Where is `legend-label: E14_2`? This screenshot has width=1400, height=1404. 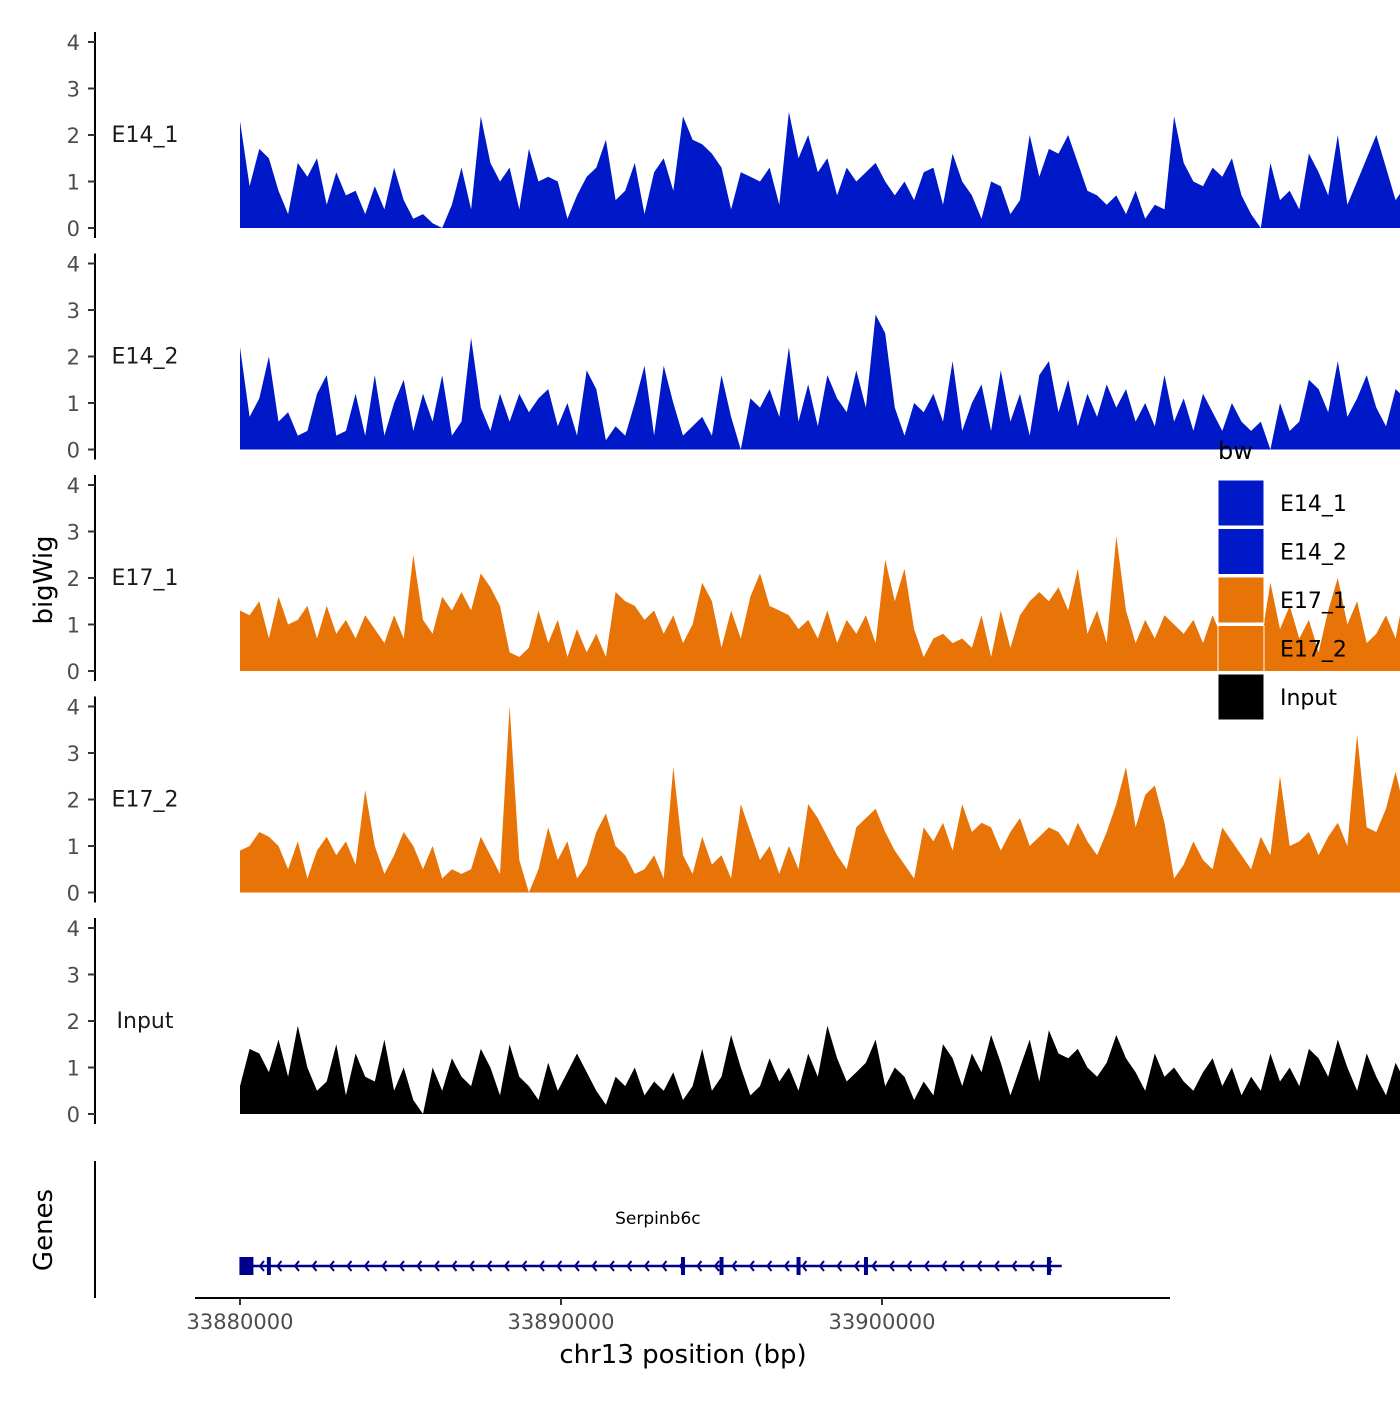
legend-label: E14_2 is located at coordinates (1313, 553).